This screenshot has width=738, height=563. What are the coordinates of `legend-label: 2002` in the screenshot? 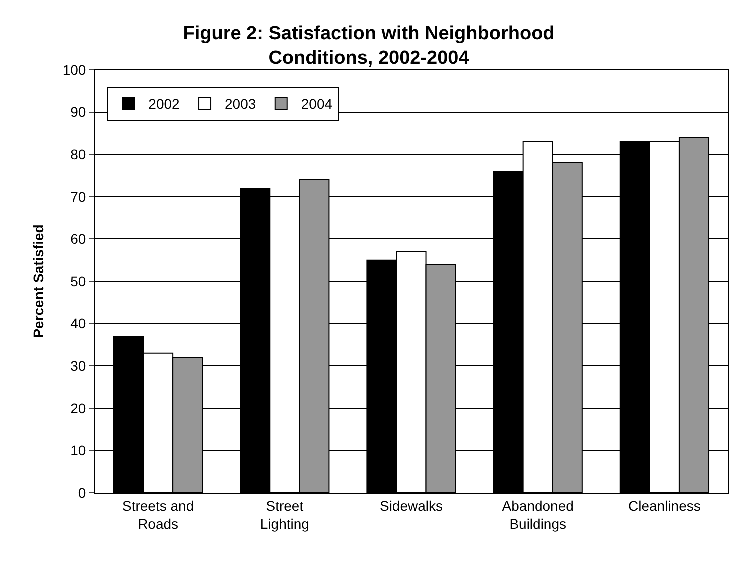 It's located at (164, 104).